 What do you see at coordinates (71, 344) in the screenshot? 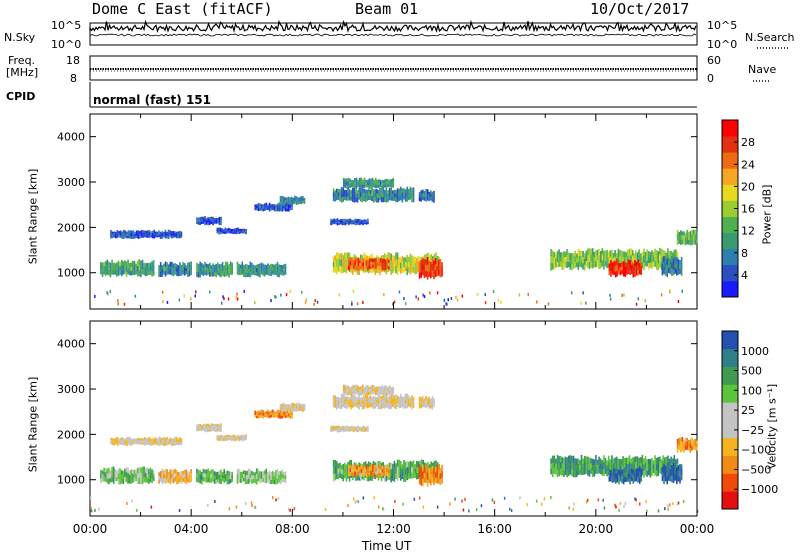
I see `velocity-panel-ytick-label: 4000` at bounding box center [71, 344].